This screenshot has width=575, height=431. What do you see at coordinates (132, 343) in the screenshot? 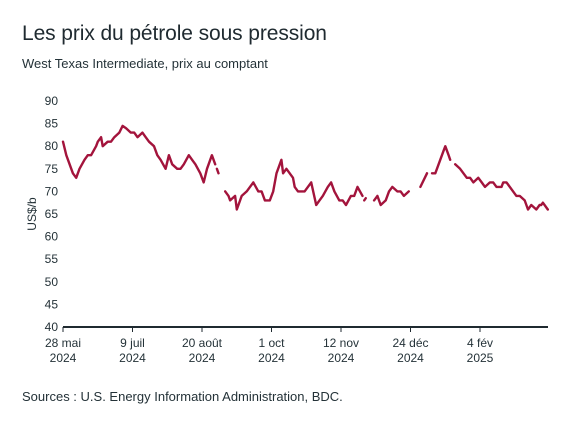
I see `x-tick-label: 9 juil` at bounding box center [132, 343].